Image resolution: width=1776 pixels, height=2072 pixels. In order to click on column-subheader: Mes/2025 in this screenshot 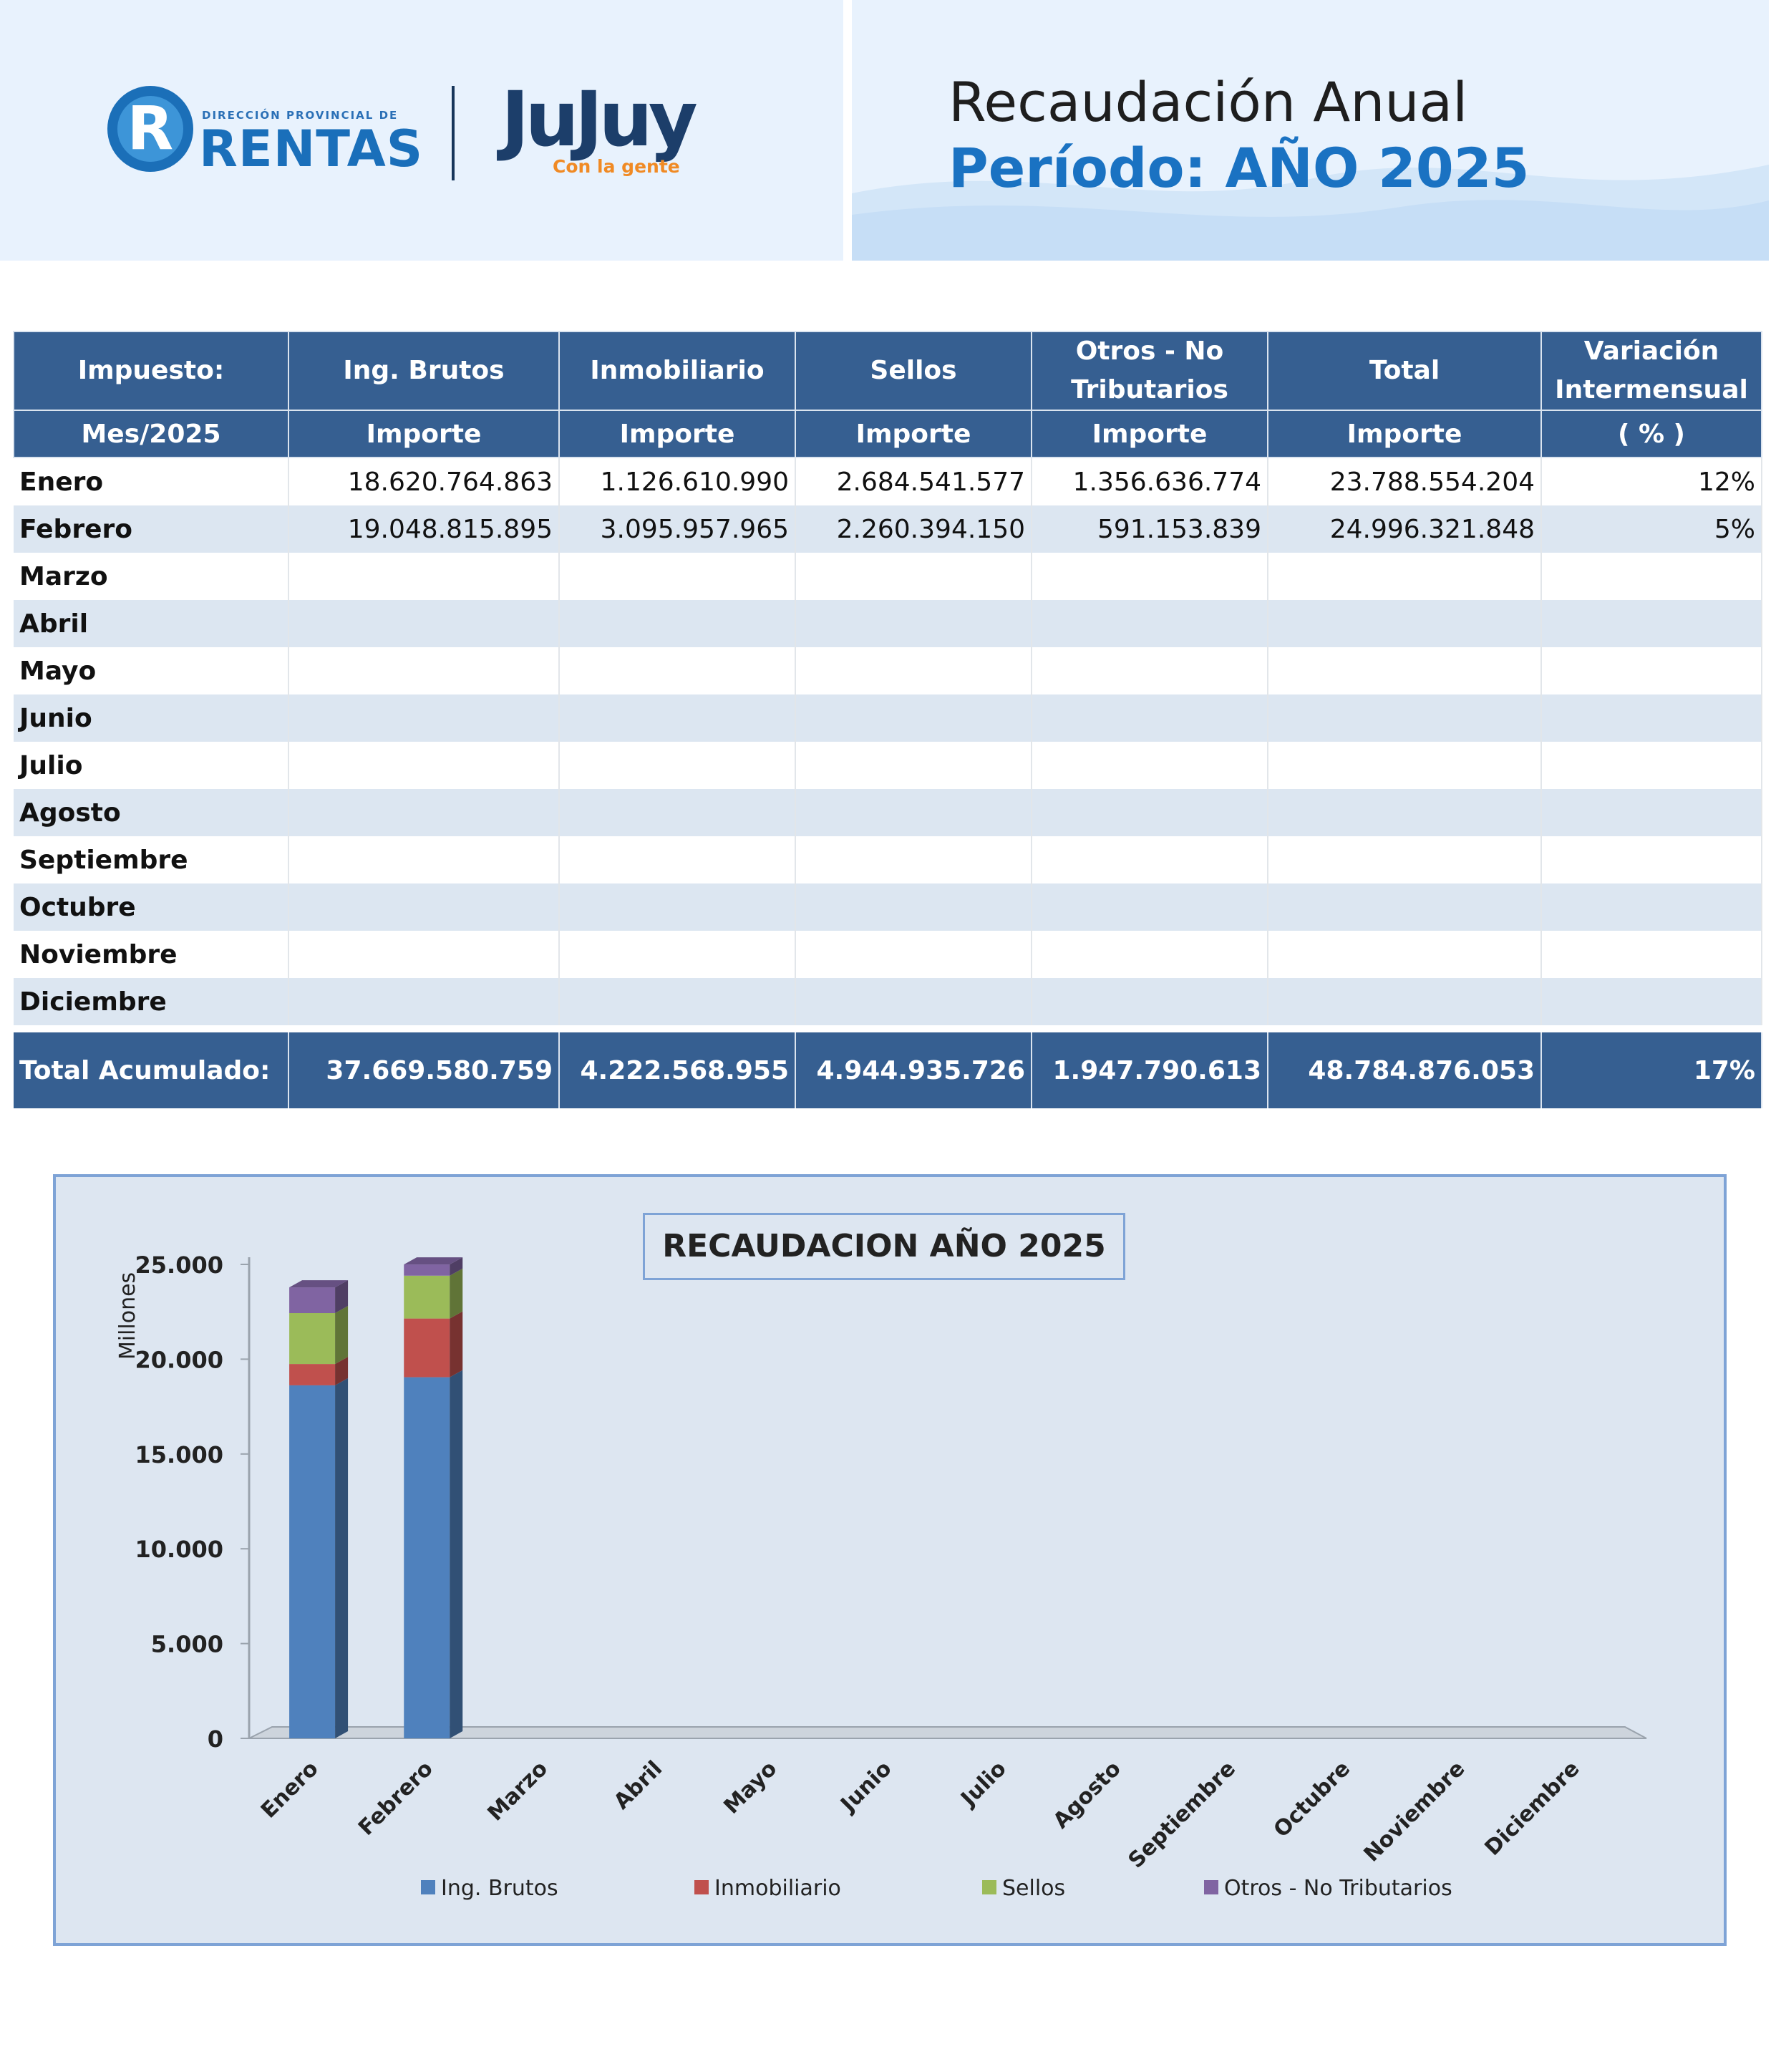, I will do `click(151, 434)`.